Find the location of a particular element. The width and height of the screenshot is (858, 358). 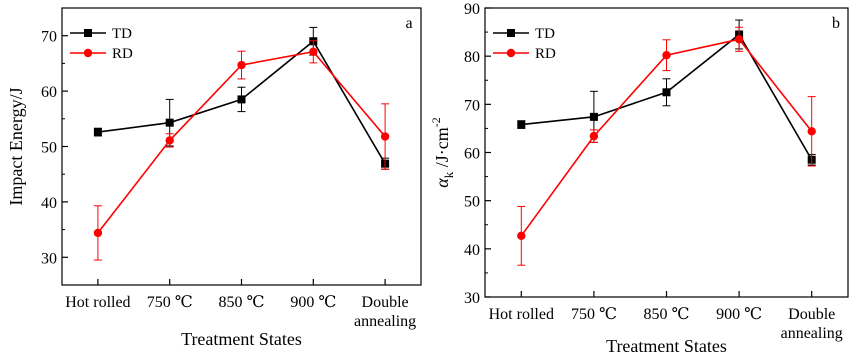

y-axis-title: αk /J·cm-2 is located at coordinates (442, 152).